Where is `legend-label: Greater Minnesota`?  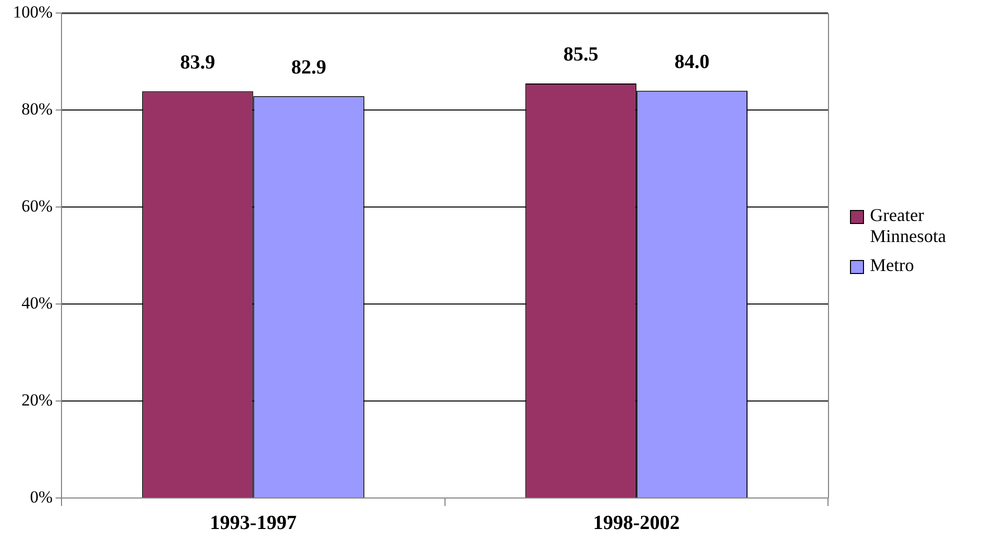 legend-label: Greater Minnesota is located at coordinates (908, 226).